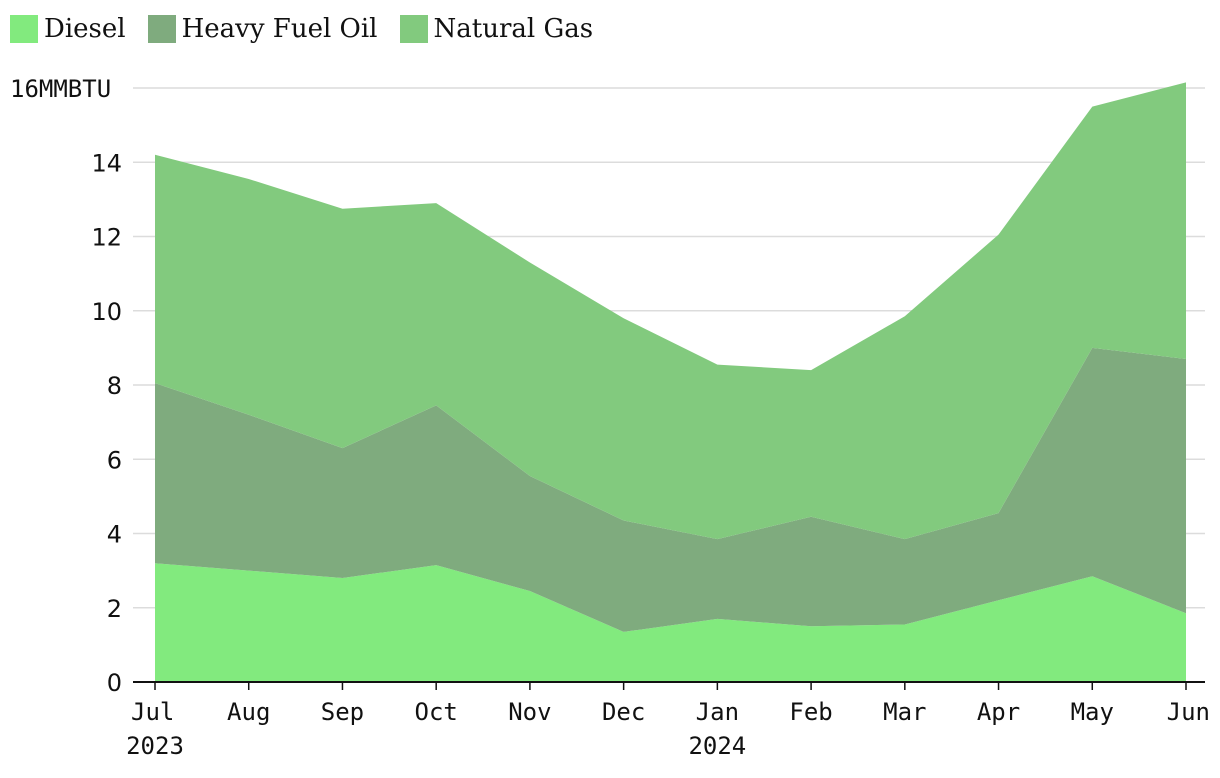  I want to click on legend-swatch-diesel, so click(24, 29).